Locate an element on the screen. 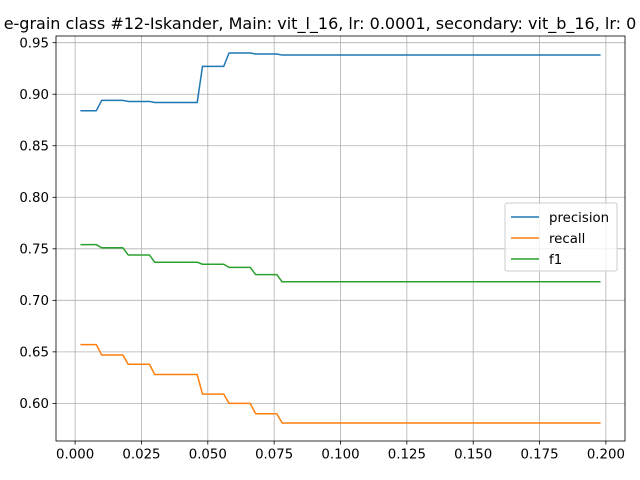 The height and width of the screenshot is (480, 640). y-axis-ticks: 0.60 0.65 0.70 0.75 0.80 0.85 0.90 0.95 is located at coordinates (37, 224).